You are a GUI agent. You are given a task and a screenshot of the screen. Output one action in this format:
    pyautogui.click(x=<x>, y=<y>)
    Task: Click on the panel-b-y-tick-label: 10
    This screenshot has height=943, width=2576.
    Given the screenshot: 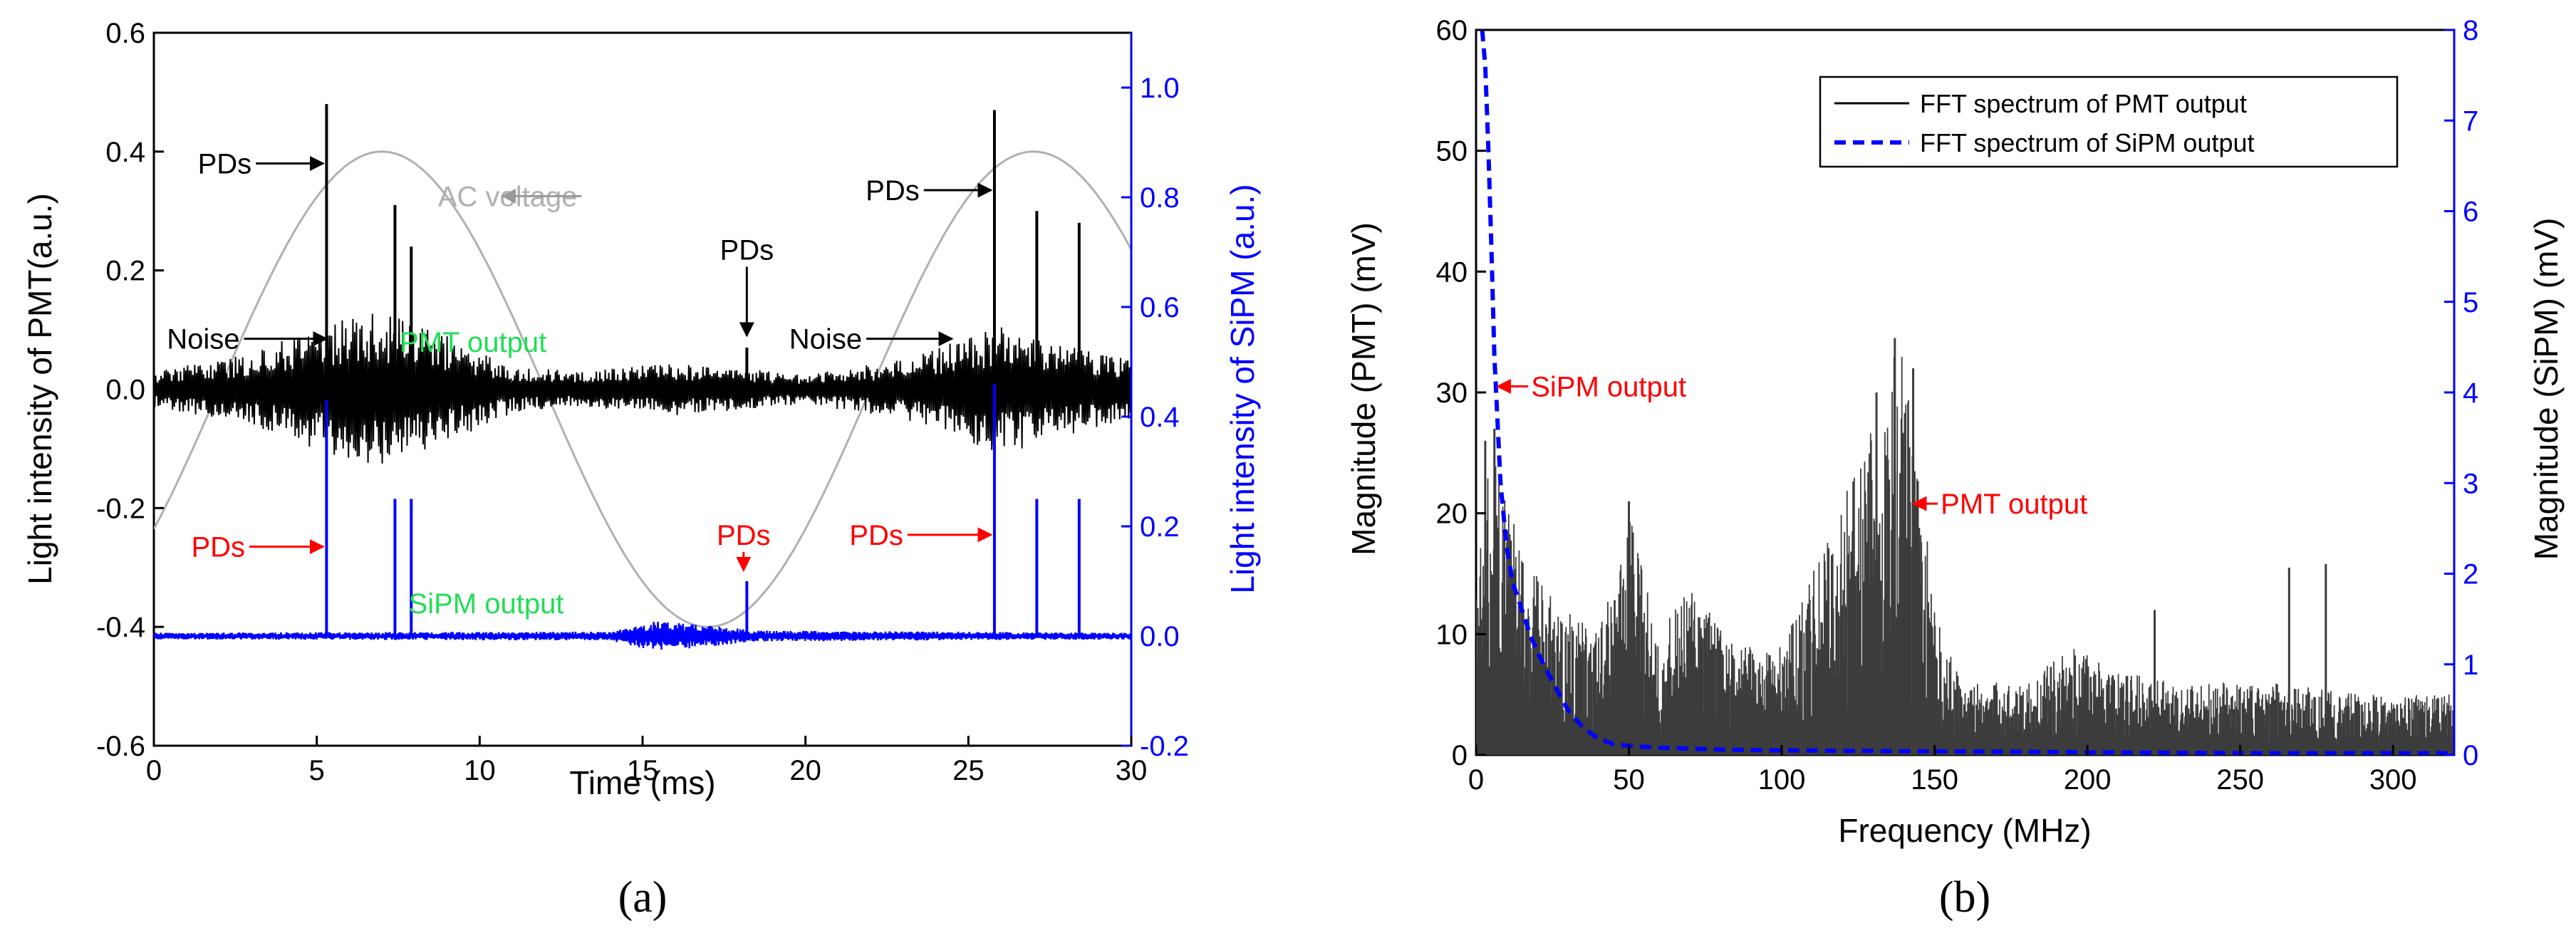 What is the action you would take?
    pyautogui.click(x=1452, y=635)
    